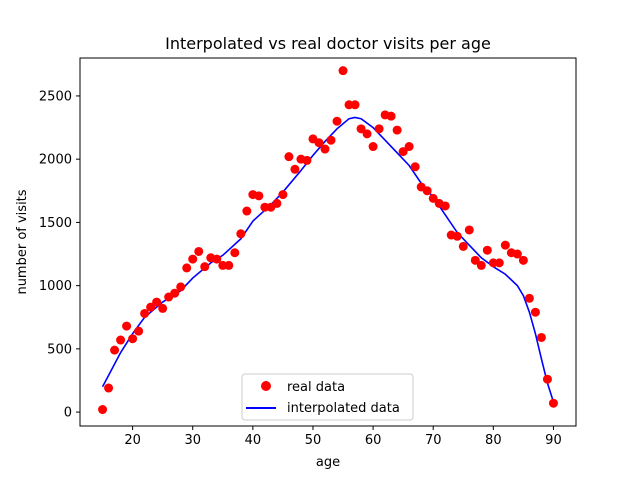 This screenshot has width=640, height=480. What do you see at coordinates (55, 223) in the screenshot?
I see `y-tick-label: 1500` at bounding box center [55, 223].